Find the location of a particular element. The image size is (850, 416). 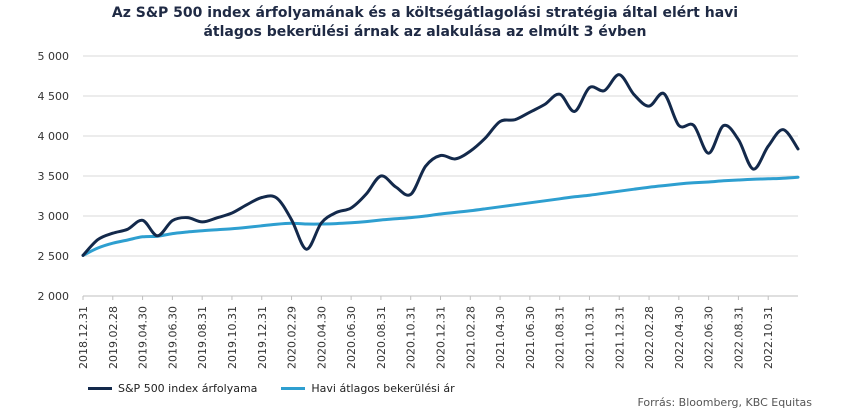

x-tick-label: 2018.12.31 is located at coordinates (83, 337).